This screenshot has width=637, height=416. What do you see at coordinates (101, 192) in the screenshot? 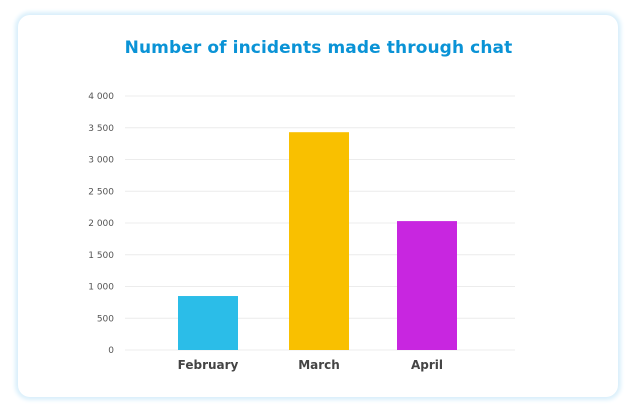
I see `y-tick-label: 2 500` at bounding box center [101, 192].